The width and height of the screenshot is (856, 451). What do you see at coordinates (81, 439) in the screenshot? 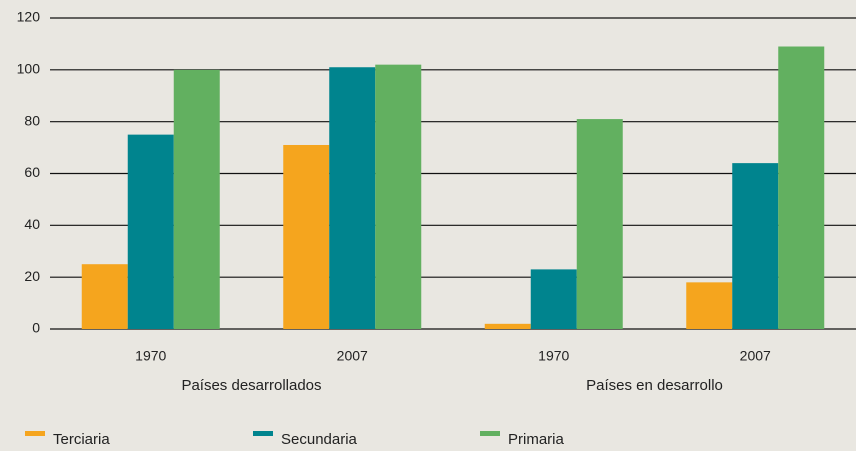
I see `legend-label: Terciaria` at bounding box center [81, 439].